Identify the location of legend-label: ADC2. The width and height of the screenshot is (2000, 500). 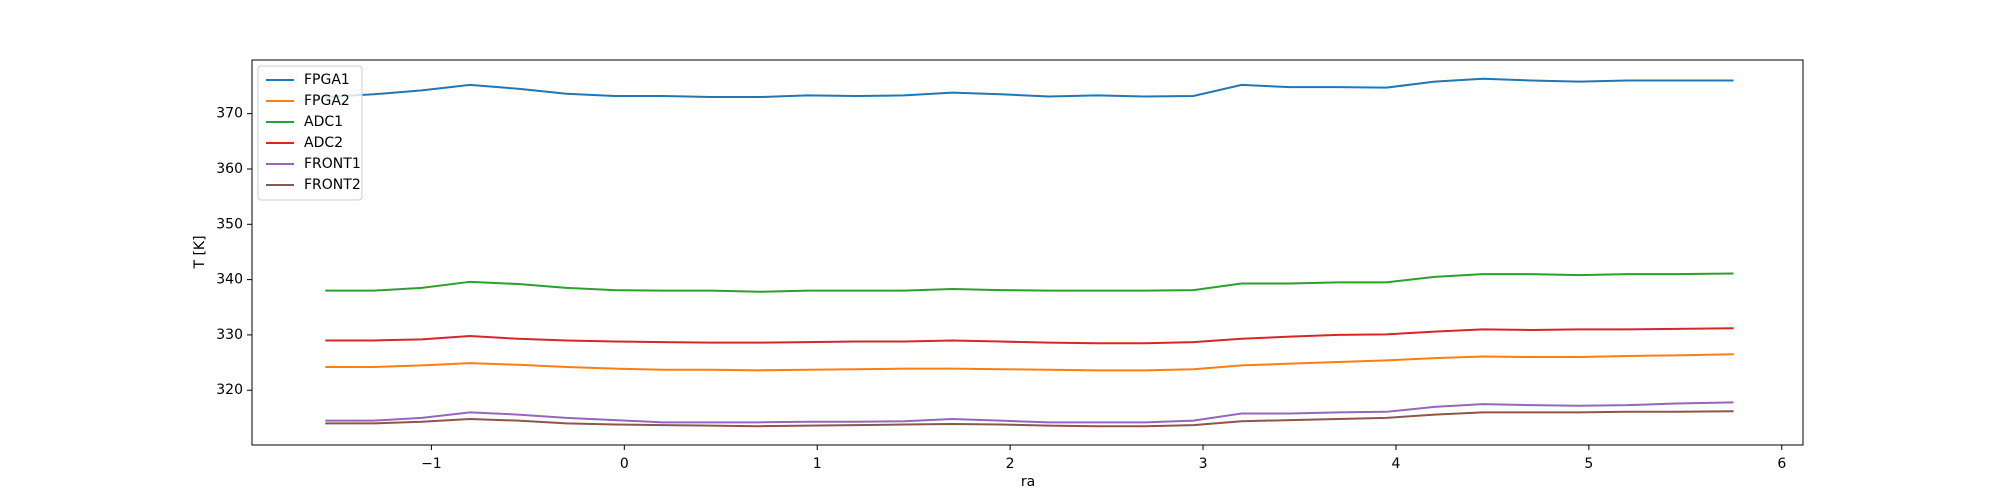
(323, 143).